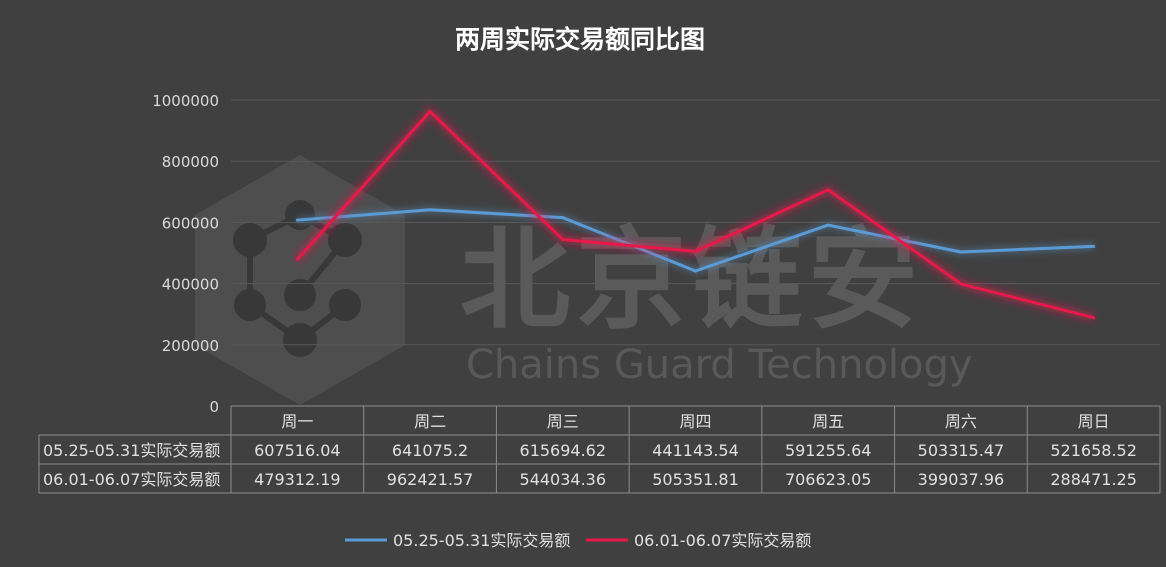 This screenshot has width=1166, height=567. What do you see at coordinates (563, 450) in the screenshot?
I see `table-value: 615694.62` at bounding box center [563, 450].